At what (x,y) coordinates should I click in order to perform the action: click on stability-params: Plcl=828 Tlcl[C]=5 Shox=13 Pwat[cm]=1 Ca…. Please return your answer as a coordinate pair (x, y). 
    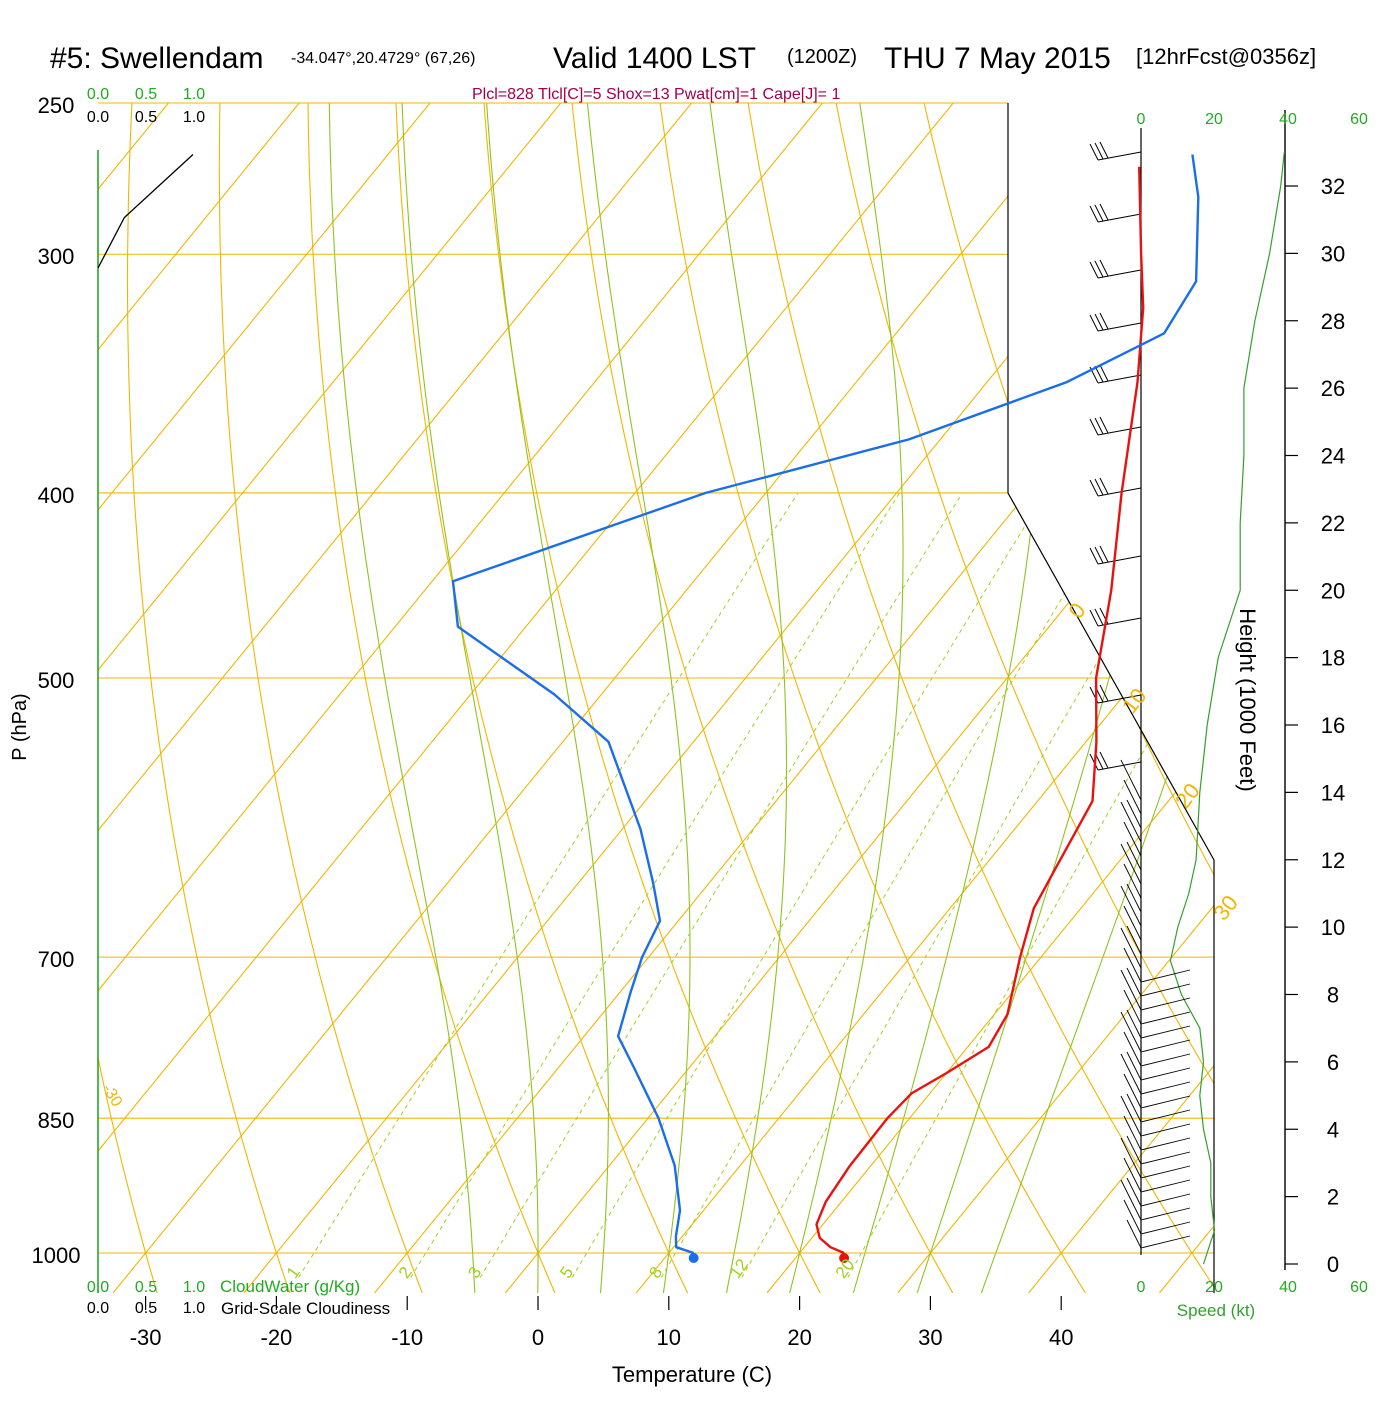
    Looking at the image, I should click on (656, 94).